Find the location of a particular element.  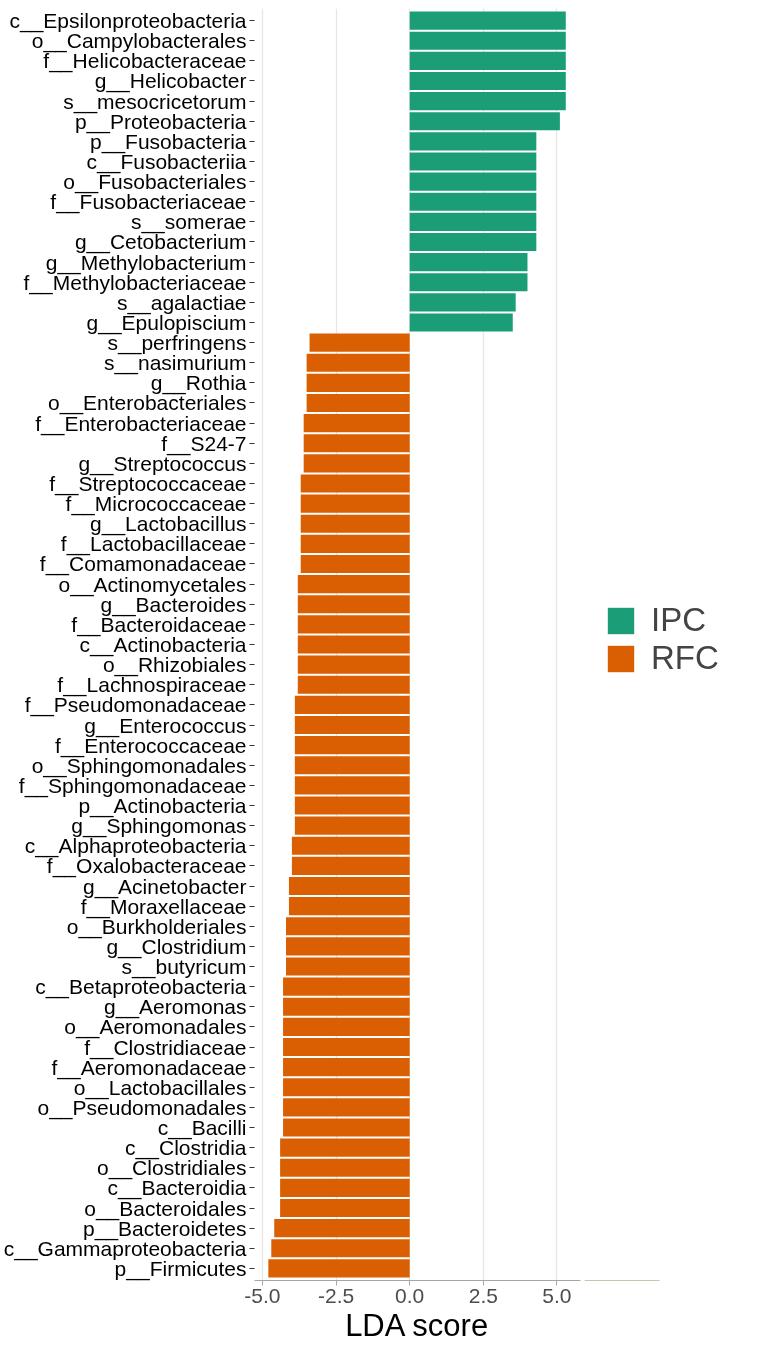

x-tick-label: 5.0 is located at coordinates (557, 1295).